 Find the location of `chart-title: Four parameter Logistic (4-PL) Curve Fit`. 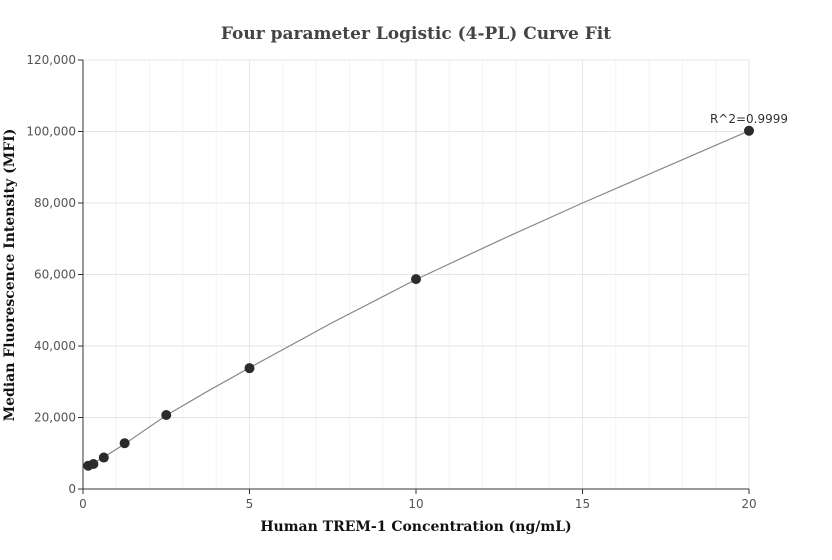

chart-title: Four parameter Logistic (4-PL) Curve Fit is located at coordinates (416, 34).